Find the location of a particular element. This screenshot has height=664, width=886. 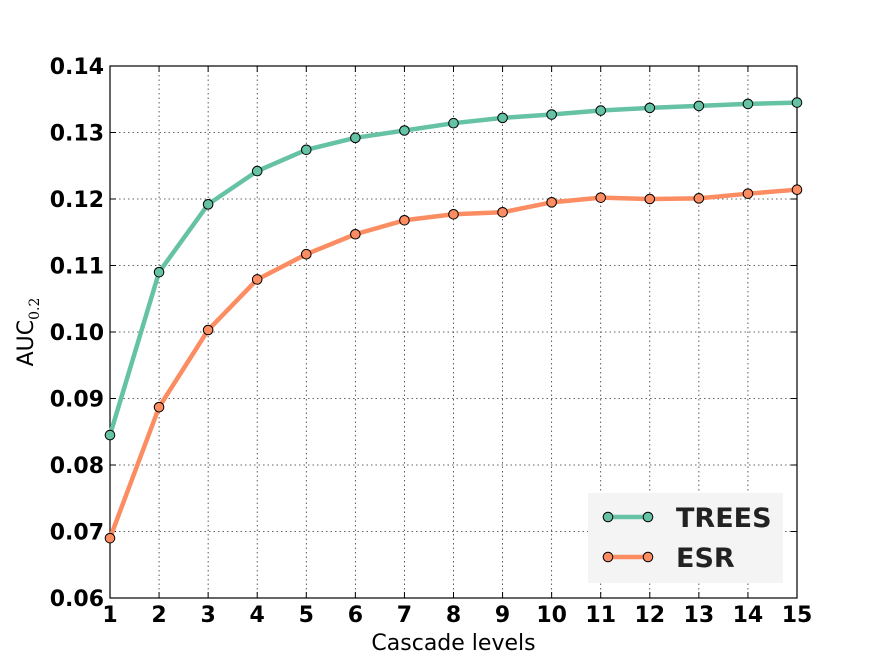

legend-item-trees: TREES is located at coordinates (687, 518).